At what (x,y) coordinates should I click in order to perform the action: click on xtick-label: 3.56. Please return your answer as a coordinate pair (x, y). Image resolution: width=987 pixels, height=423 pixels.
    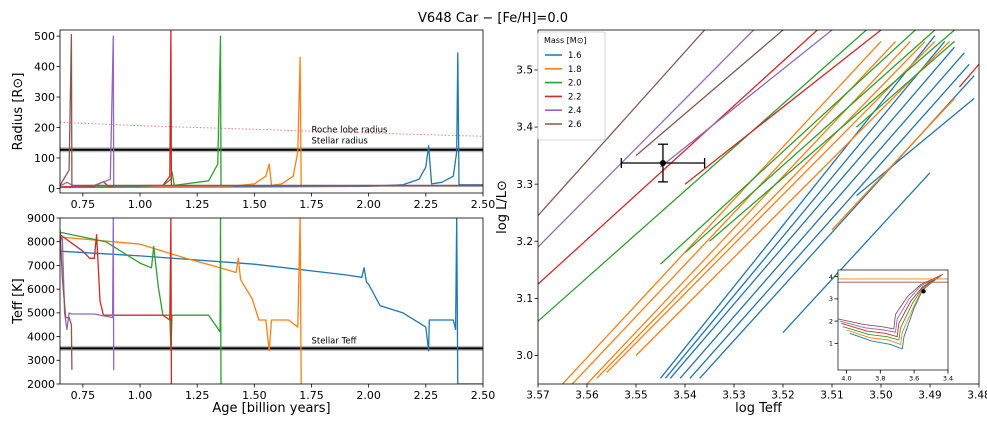
    Looking at the image, I should click on (587, 396).